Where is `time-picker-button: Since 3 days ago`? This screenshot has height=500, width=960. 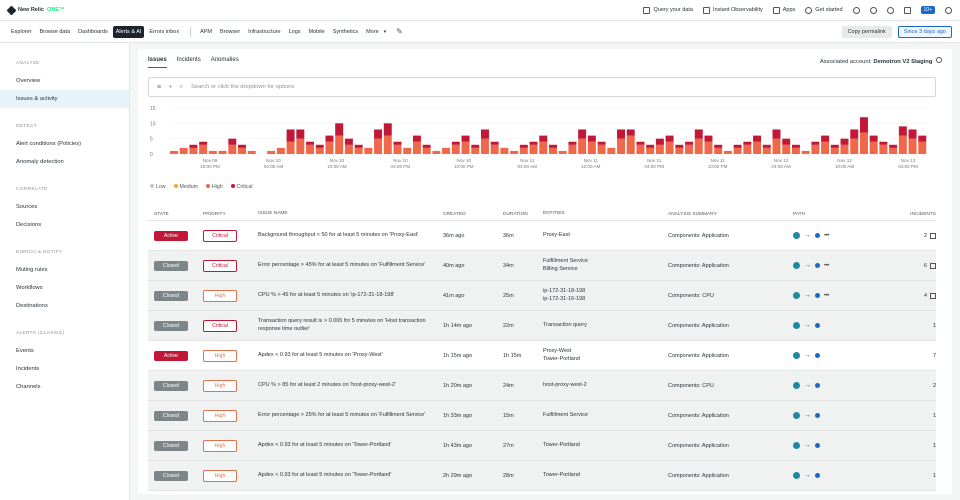 time-picker-button: Since 3 days ago is located at coordinates (924, 31).